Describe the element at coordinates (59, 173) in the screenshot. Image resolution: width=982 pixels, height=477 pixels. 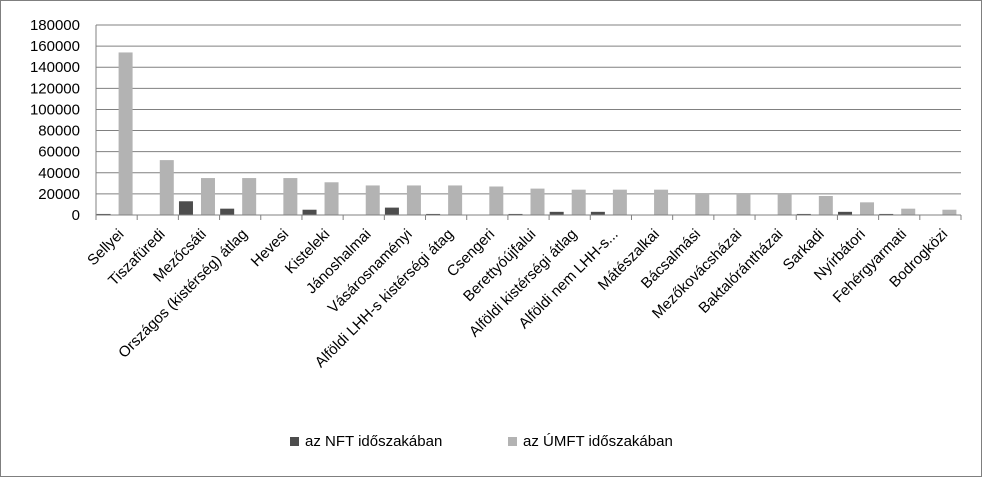
I see `y-tick-label: 40000` at that location.